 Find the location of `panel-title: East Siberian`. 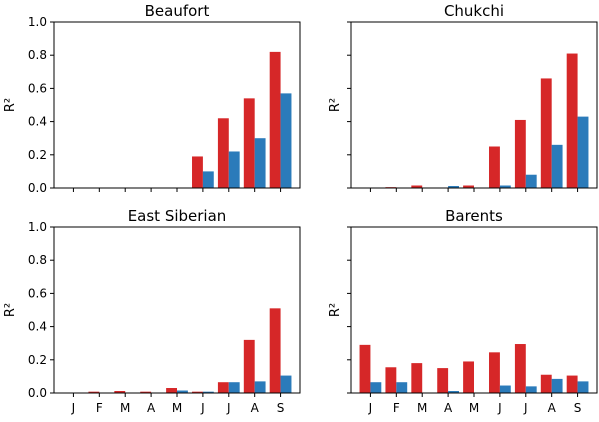

panel-title: East Siberian is located at coordinates (177, 216).